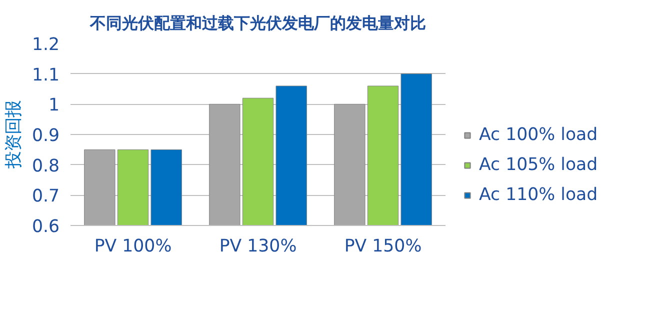  I want to click on x-tick-label: PV 130%, so click(258, 246).